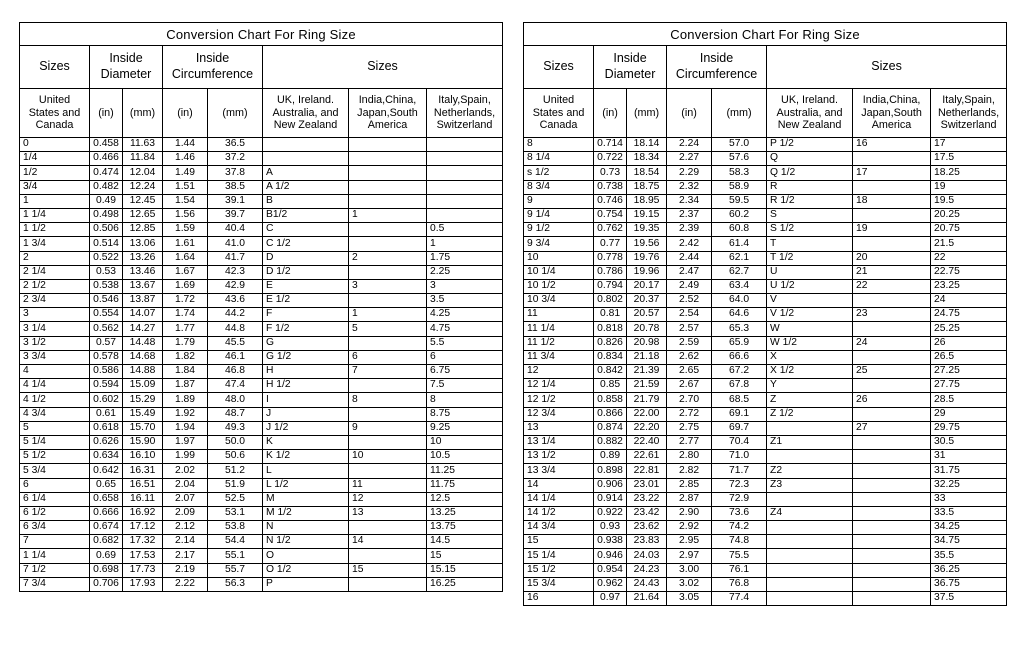 This screenshot has height=647, width=1024. Describe the element at coordinates (810, 471) in the screenshot. I see `table-cell: Z2` at that location.